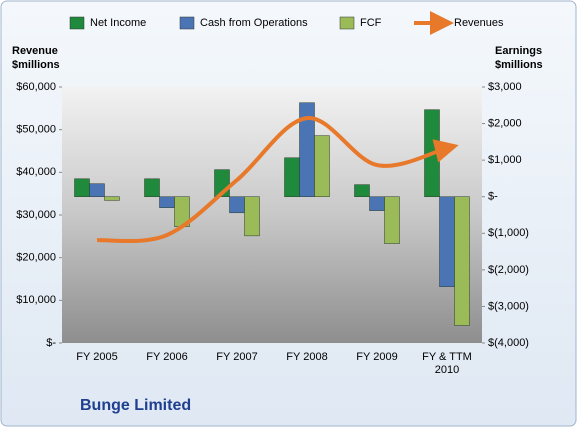 The width and height of the screenshot is (577, 427). I want to click on x-tick-label: FY 2006, so click(167, 357).